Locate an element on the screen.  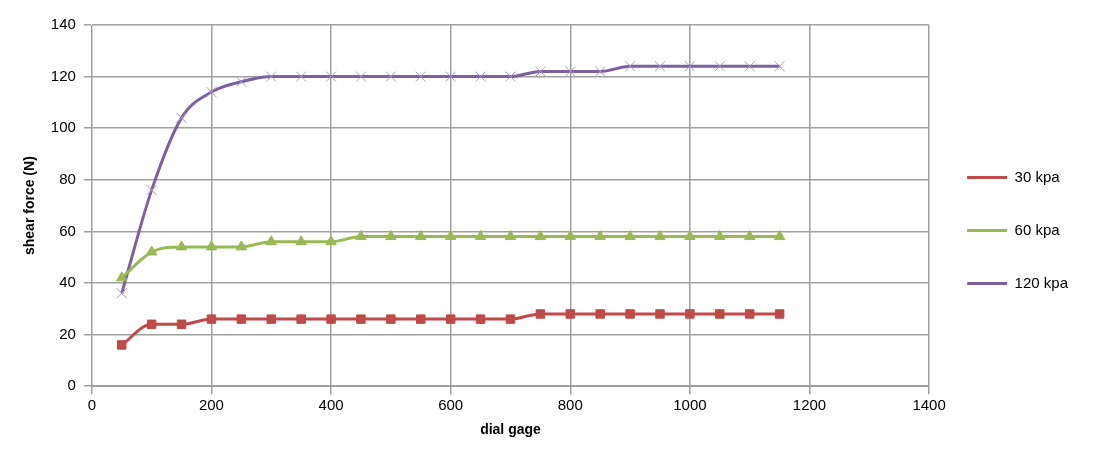
x-tick-label: 1400 is located at coordinates (929, 405).